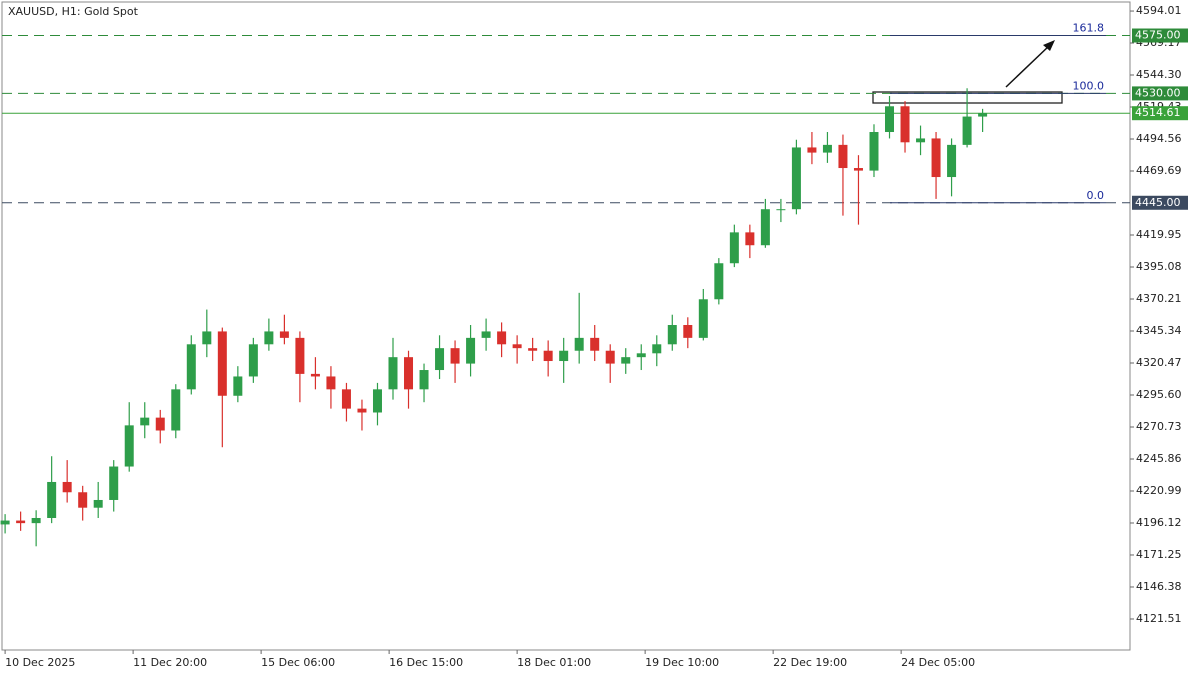 The width and height of the screenshot is (1200, 675). I want to click on y-tick-label: 4469.69, so click(1159, 170).